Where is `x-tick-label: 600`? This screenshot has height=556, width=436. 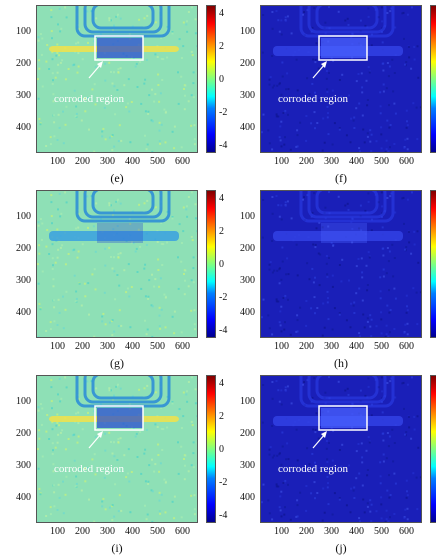
x-tick-label: 600 is located at coordinates (182, 532).